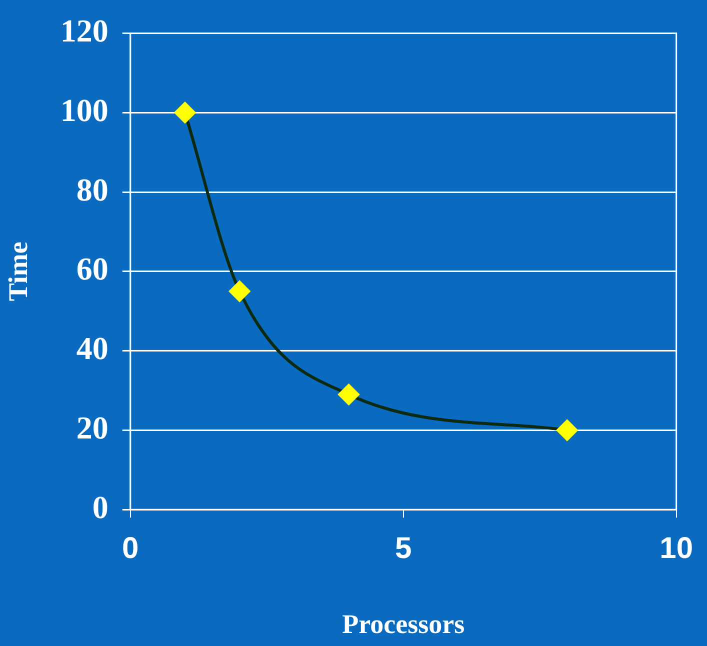  What do you see at coordinates (130, 548) in the screenshot?
I see `x-tick-label: 0` at bounding box center [130, 548].